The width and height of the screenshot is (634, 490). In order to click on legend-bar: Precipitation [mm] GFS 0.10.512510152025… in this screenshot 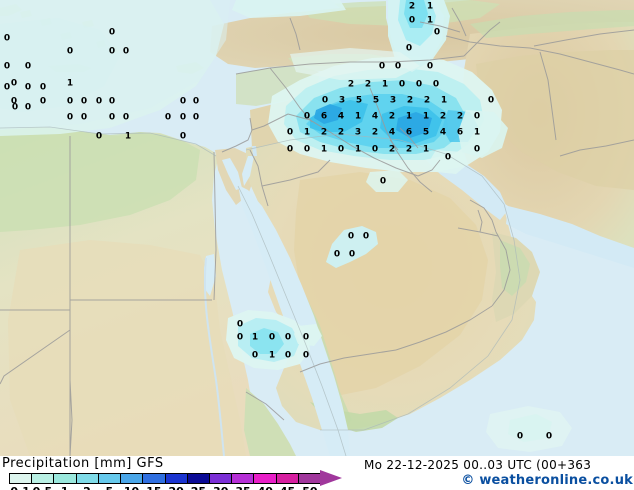, I will do `click(317, 473)`.